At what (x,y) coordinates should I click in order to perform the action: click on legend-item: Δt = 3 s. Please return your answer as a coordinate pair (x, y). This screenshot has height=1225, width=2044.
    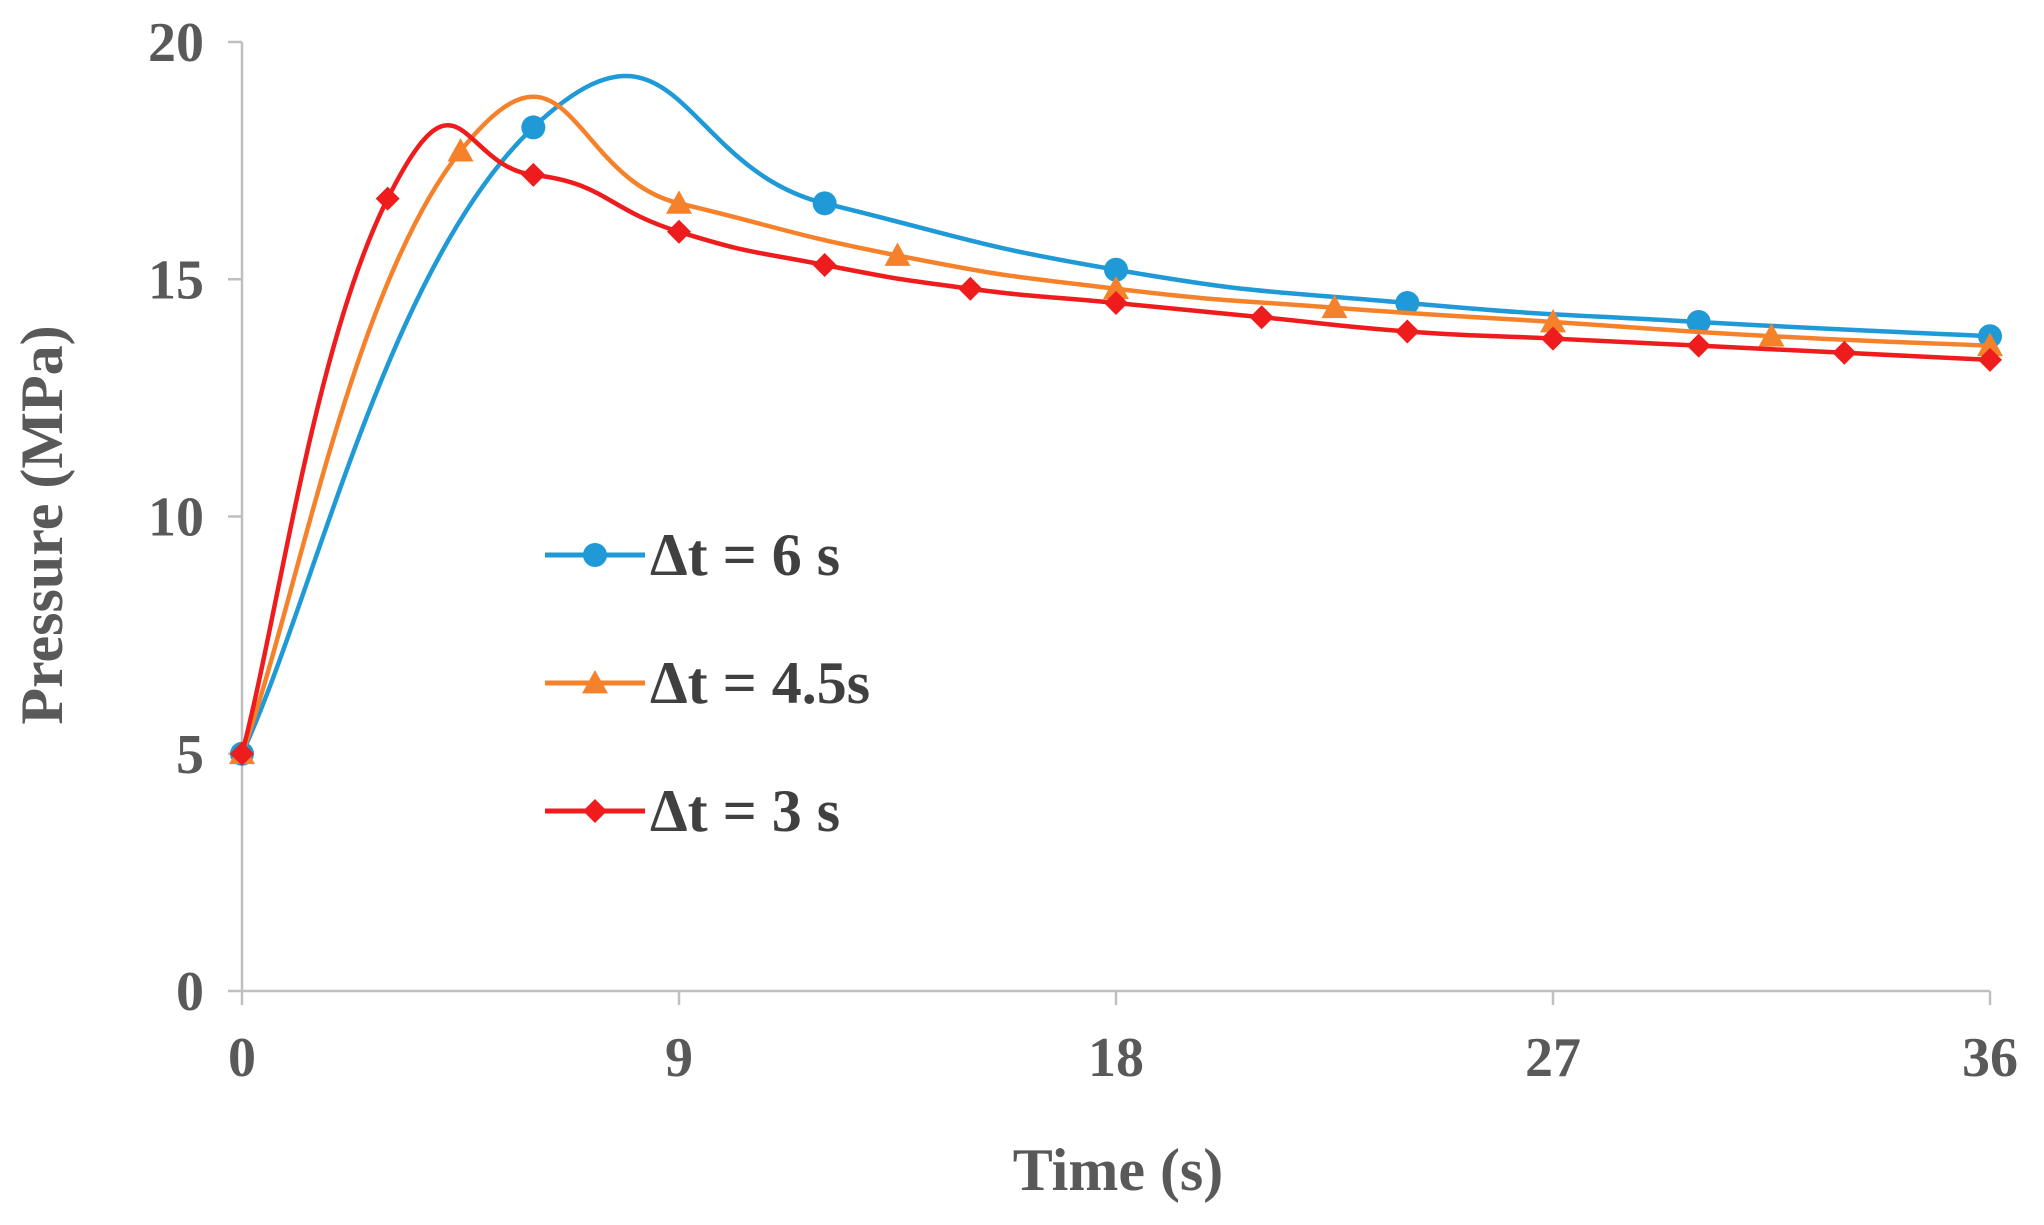
    Looking at the image, I should click on (692, 811).